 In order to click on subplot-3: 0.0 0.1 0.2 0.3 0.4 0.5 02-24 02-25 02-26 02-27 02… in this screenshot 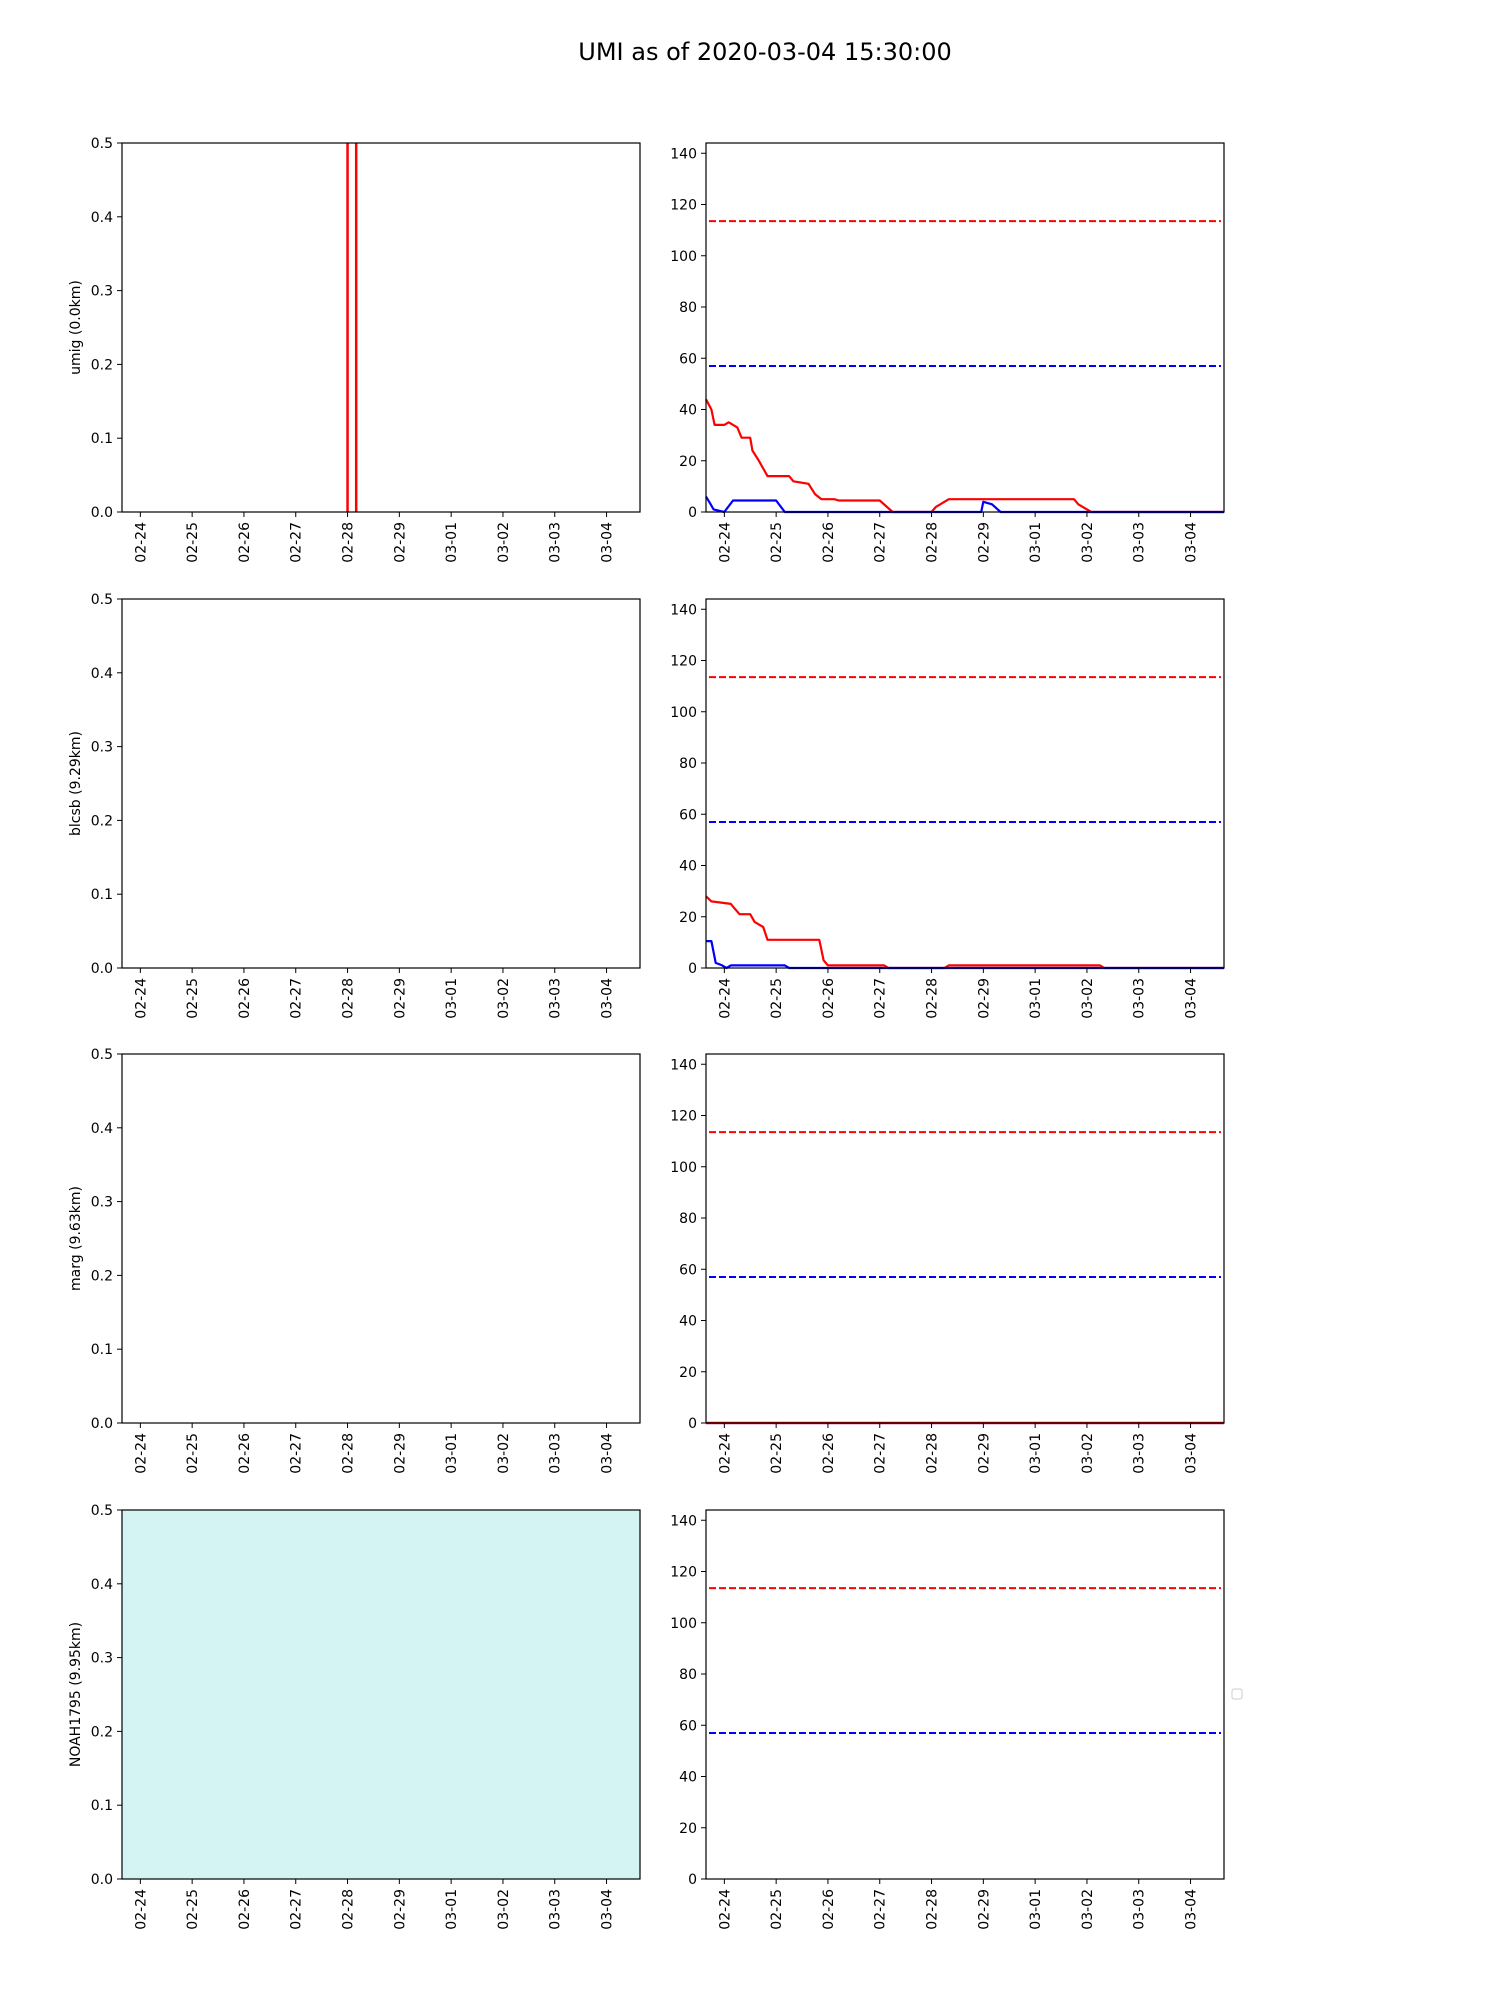, I will do `click(354, 805)`.